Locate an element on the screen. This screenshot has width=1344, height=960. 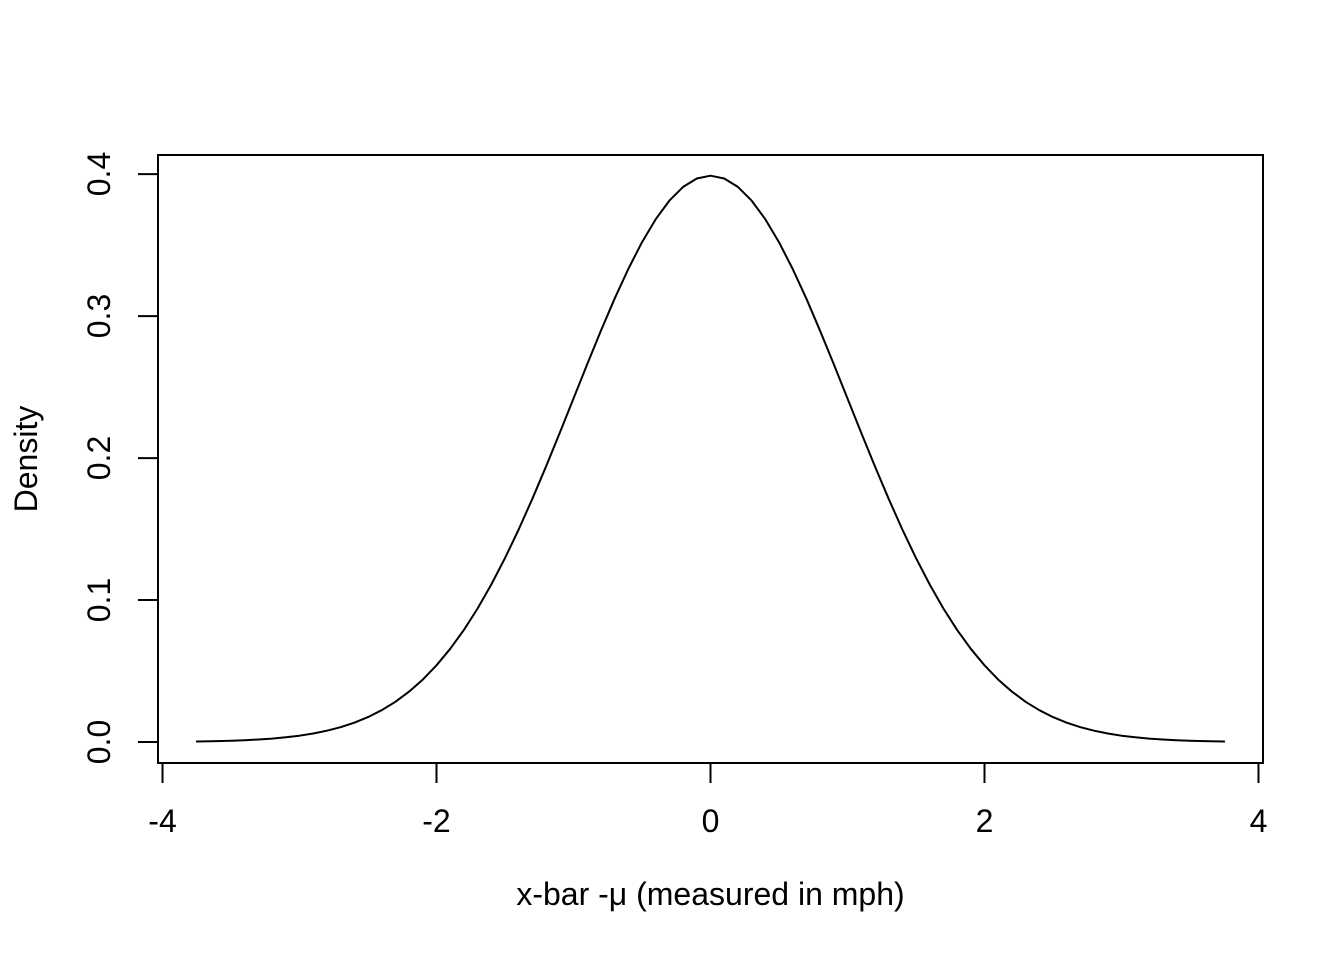
x-tick-label: 2 is located at coordinates (984, 821).